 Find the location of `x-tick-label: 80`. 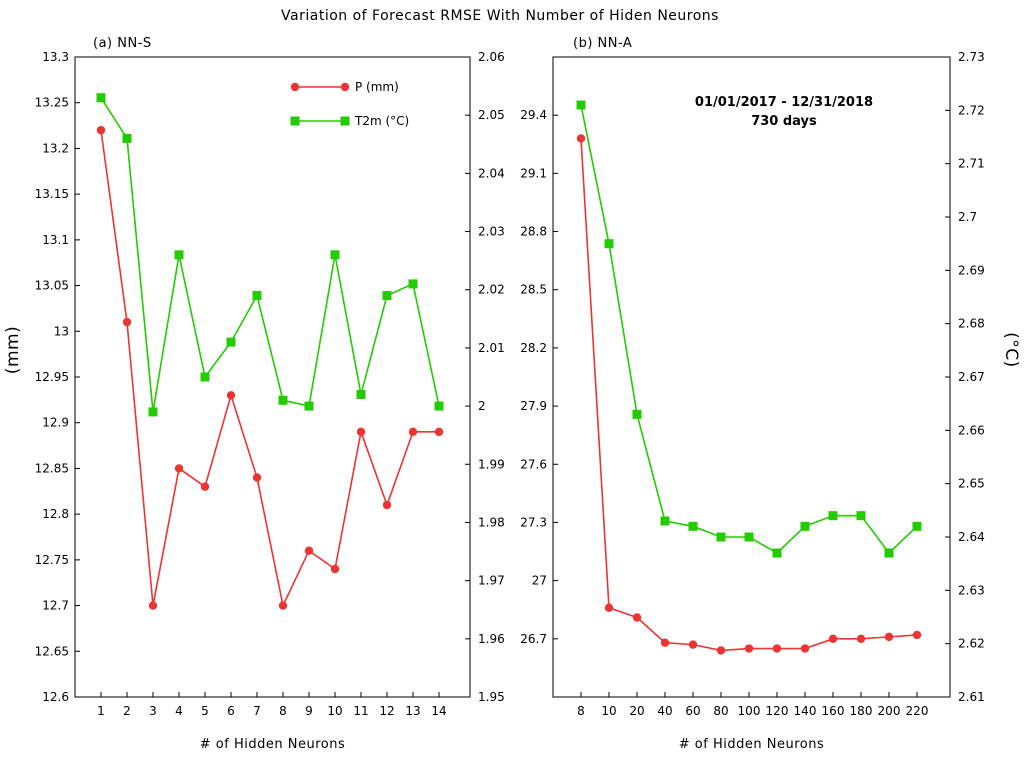

x-tick-label: 80 is located at coordinates (720, 711).